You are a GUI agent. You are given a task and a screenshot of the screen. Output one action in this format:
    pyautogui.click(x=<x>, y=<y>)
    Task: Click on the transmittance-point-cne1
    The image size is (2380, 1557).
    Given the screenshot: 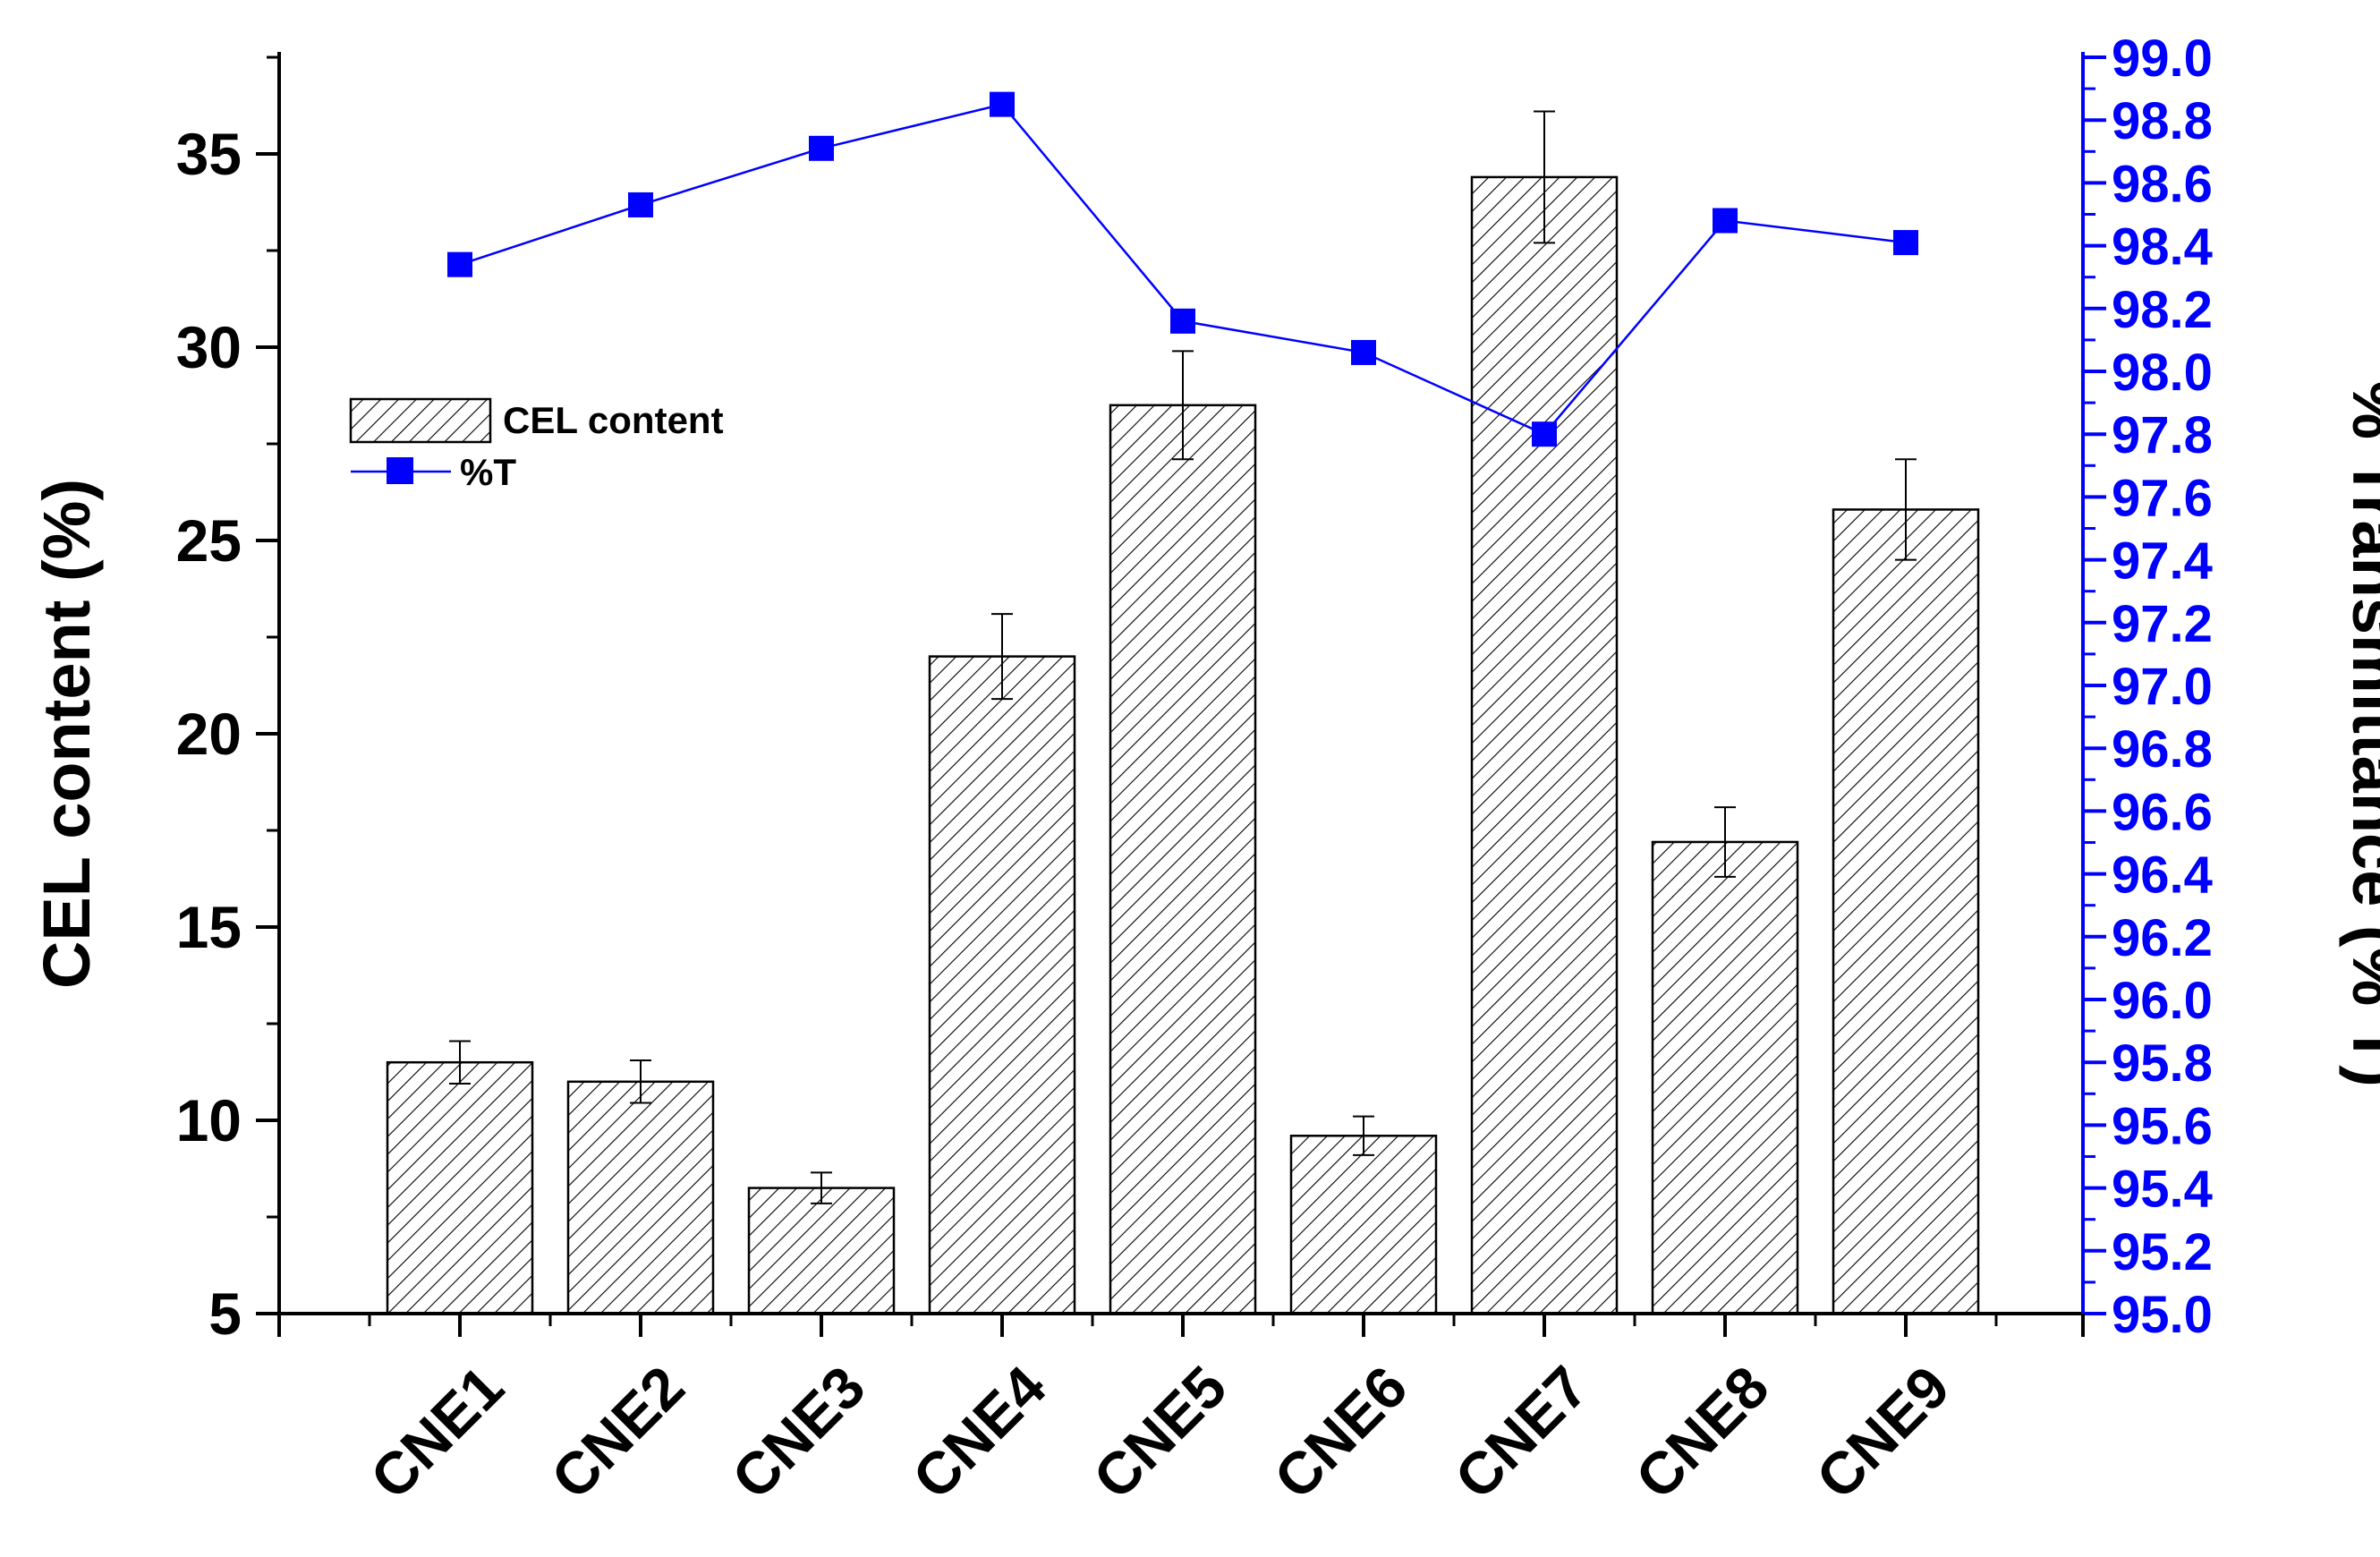 What is the action you would take?
    pyautogui.click(x=460, y=264)
    